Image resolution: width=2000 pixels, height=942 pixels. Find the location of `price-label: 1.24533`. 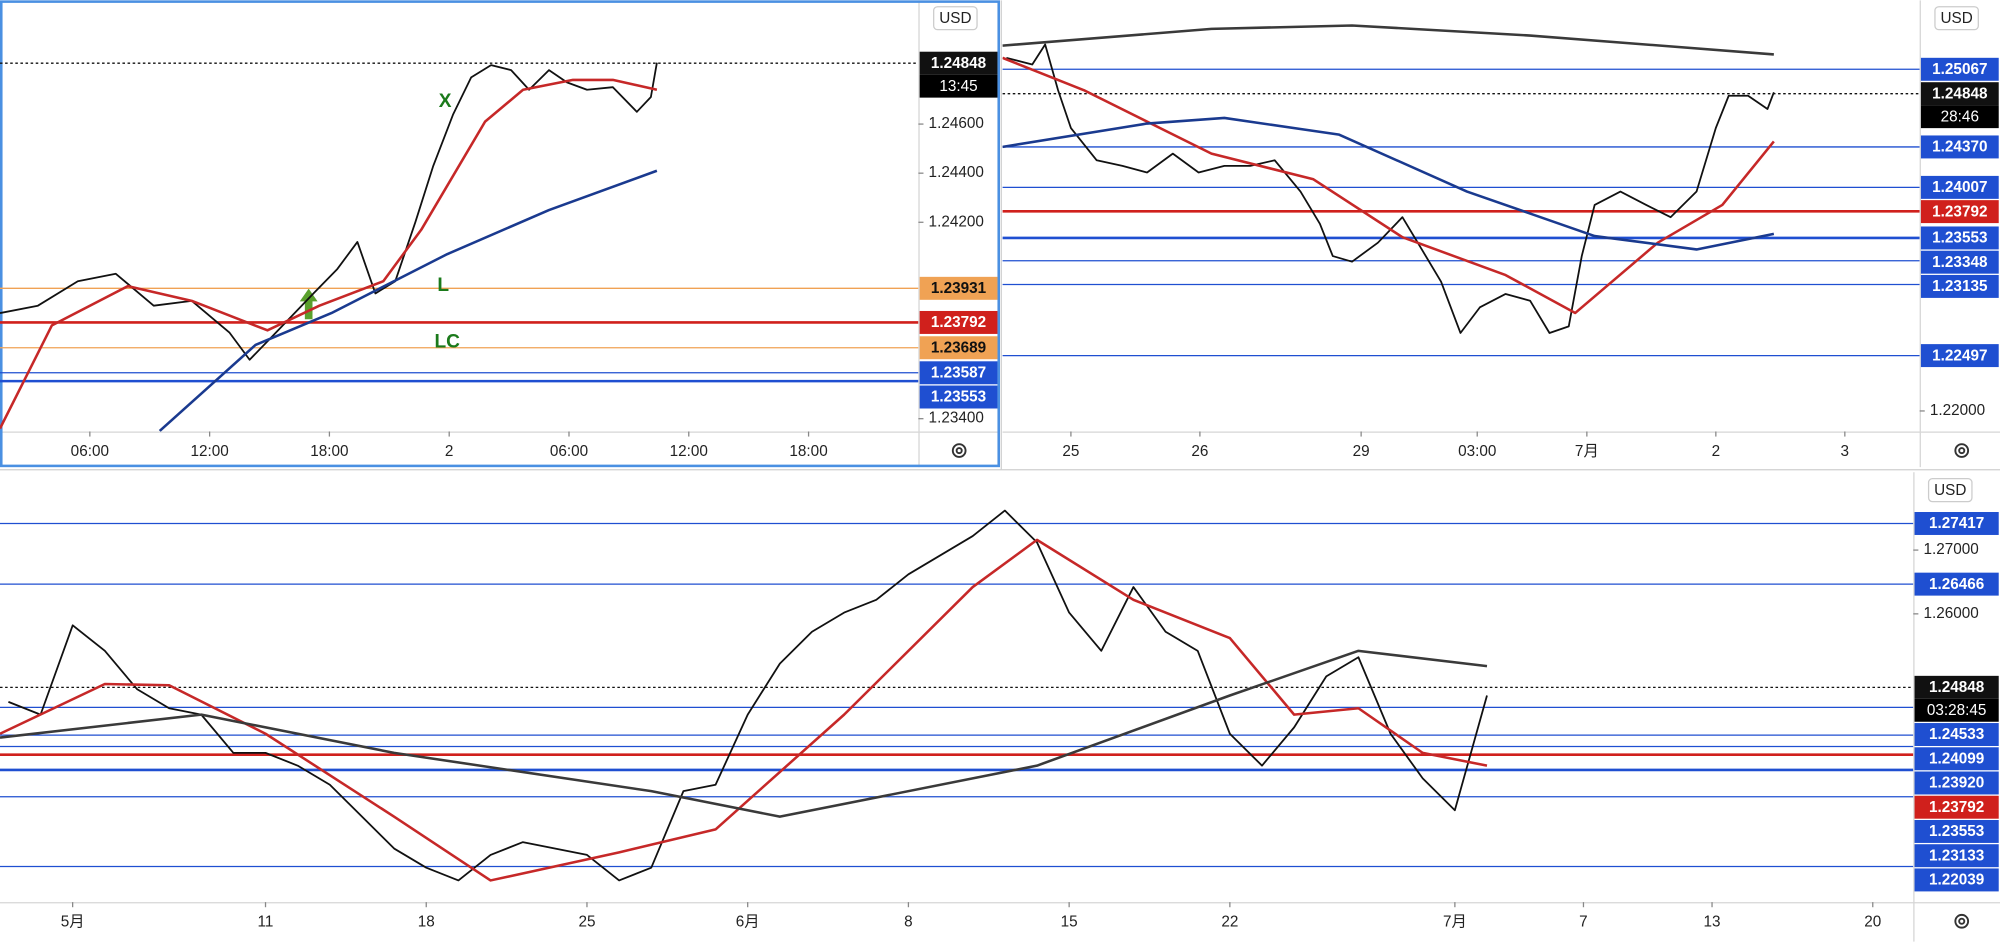

price-label: 1.24533 is located at coordinates (1956, 734).